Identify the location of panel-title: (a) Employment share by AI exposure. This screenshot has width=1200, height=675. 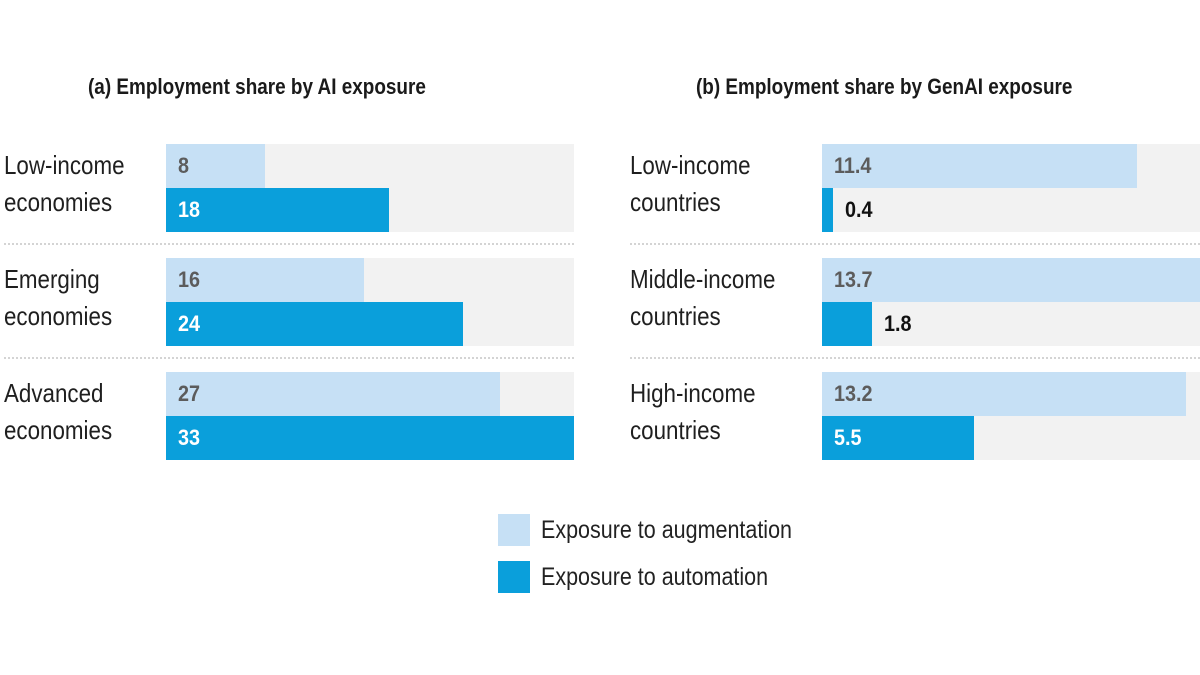
(257, 86).